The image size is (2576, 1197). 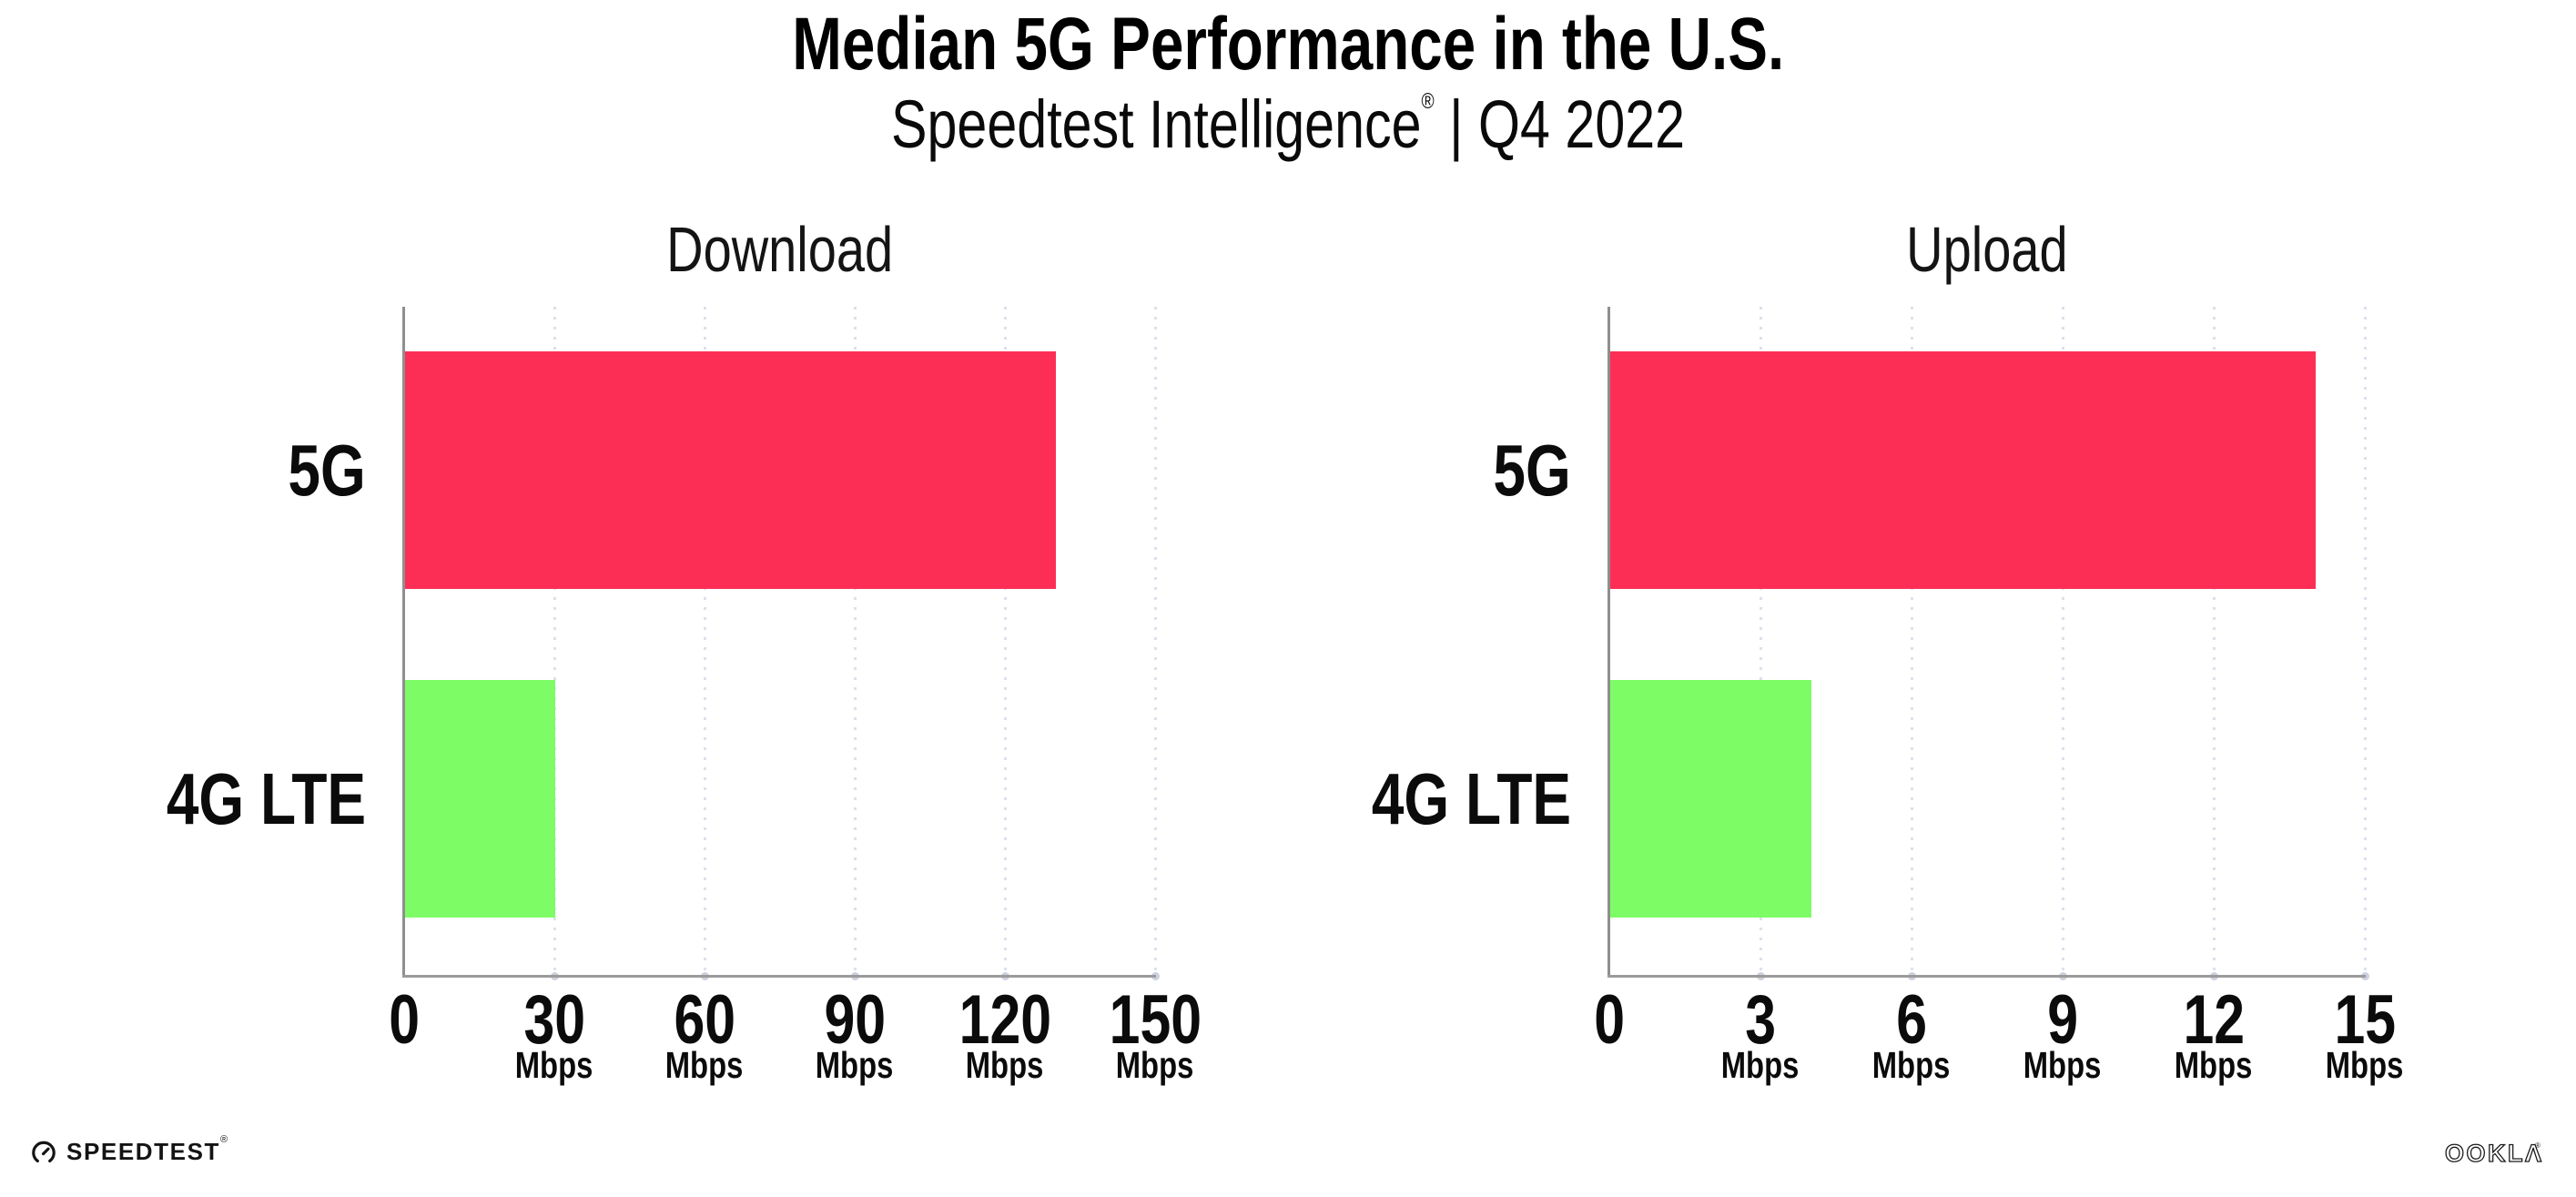 I want to click on ookla-wordmark-icon: OOKLΛ ®, so click(x=2493, y=1153).